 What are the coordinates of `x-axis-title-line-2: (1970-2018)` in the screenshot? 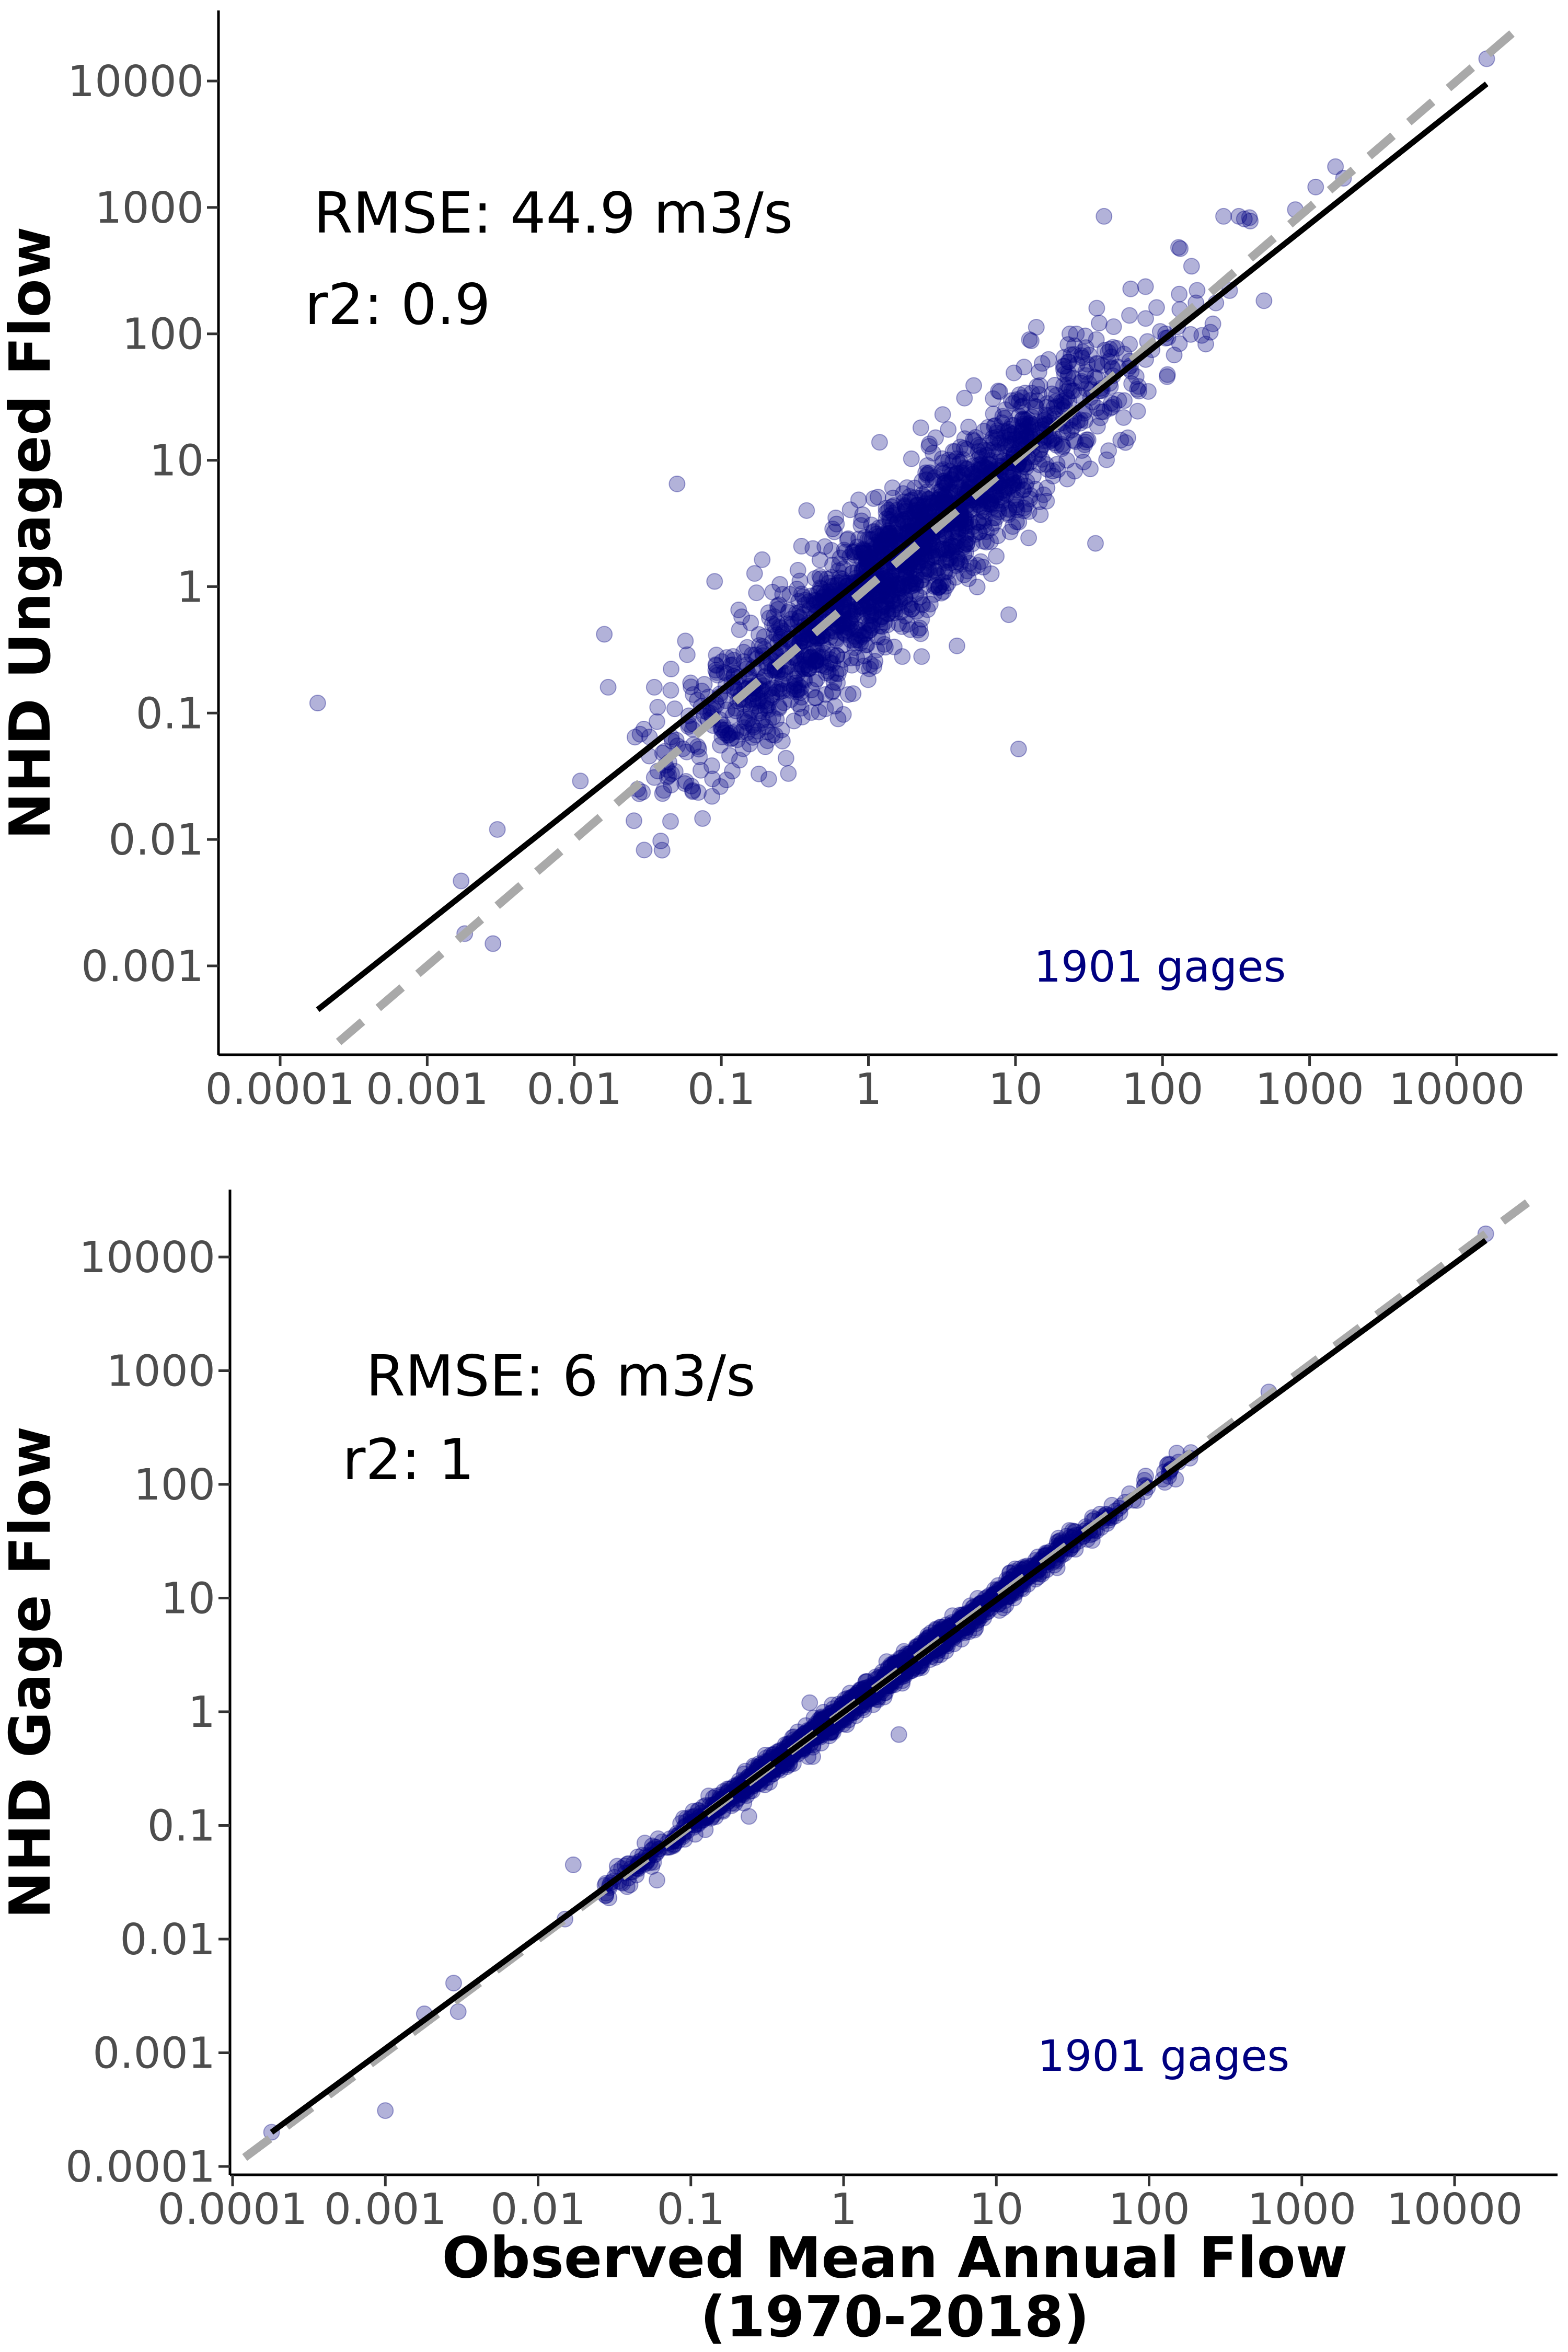 It's located at (895, 2317).